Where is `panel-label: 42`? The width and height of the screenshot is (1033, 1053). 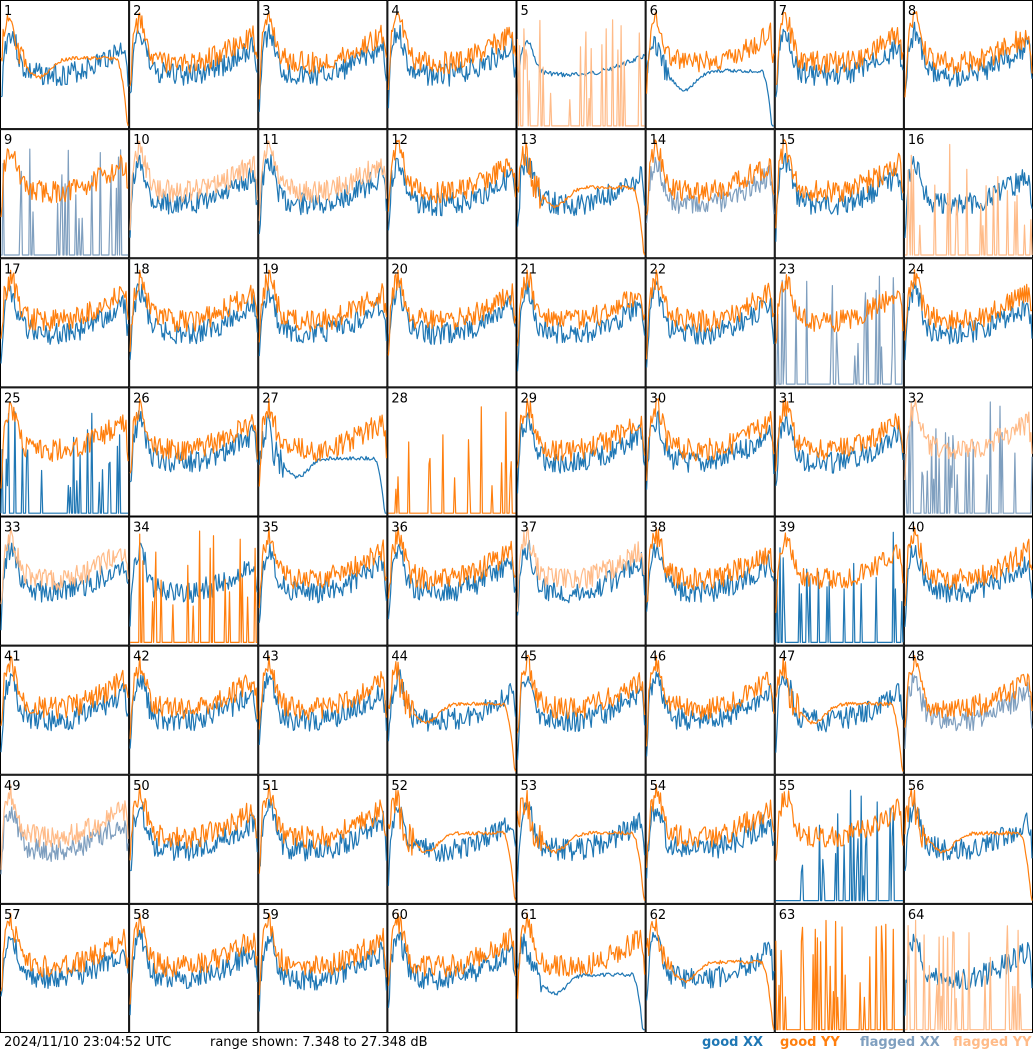 panel-label: 42 is located at coordinates (141, 657).